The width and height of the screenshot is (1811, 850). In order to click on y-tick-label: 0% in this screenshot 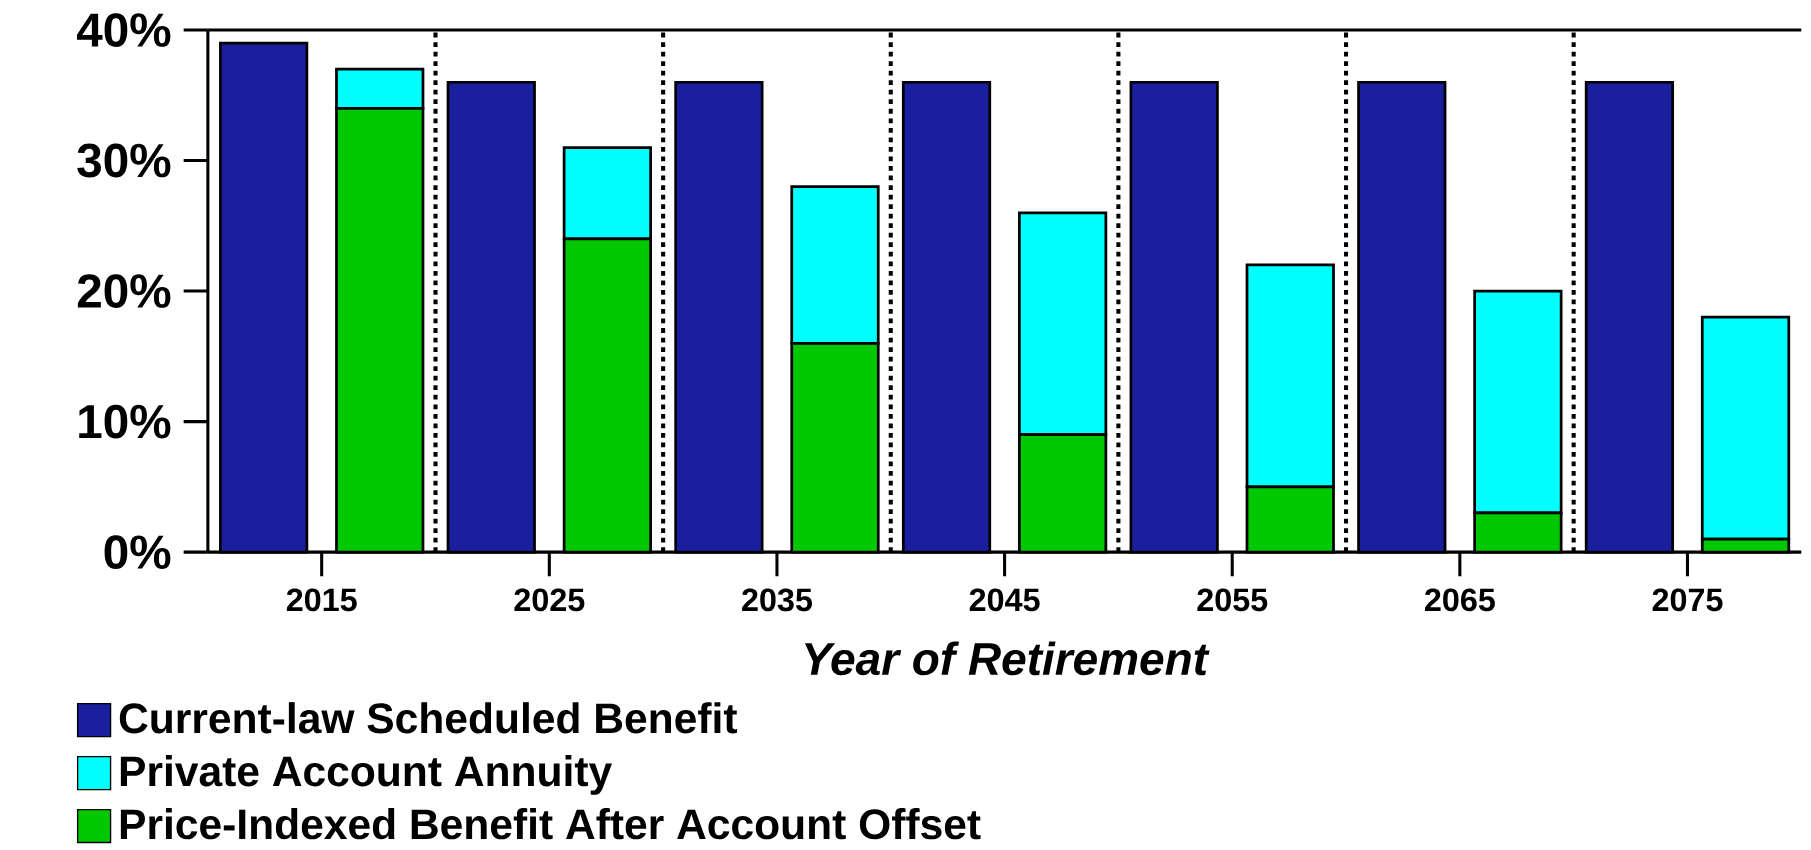, I will do `click(137, 552)`.